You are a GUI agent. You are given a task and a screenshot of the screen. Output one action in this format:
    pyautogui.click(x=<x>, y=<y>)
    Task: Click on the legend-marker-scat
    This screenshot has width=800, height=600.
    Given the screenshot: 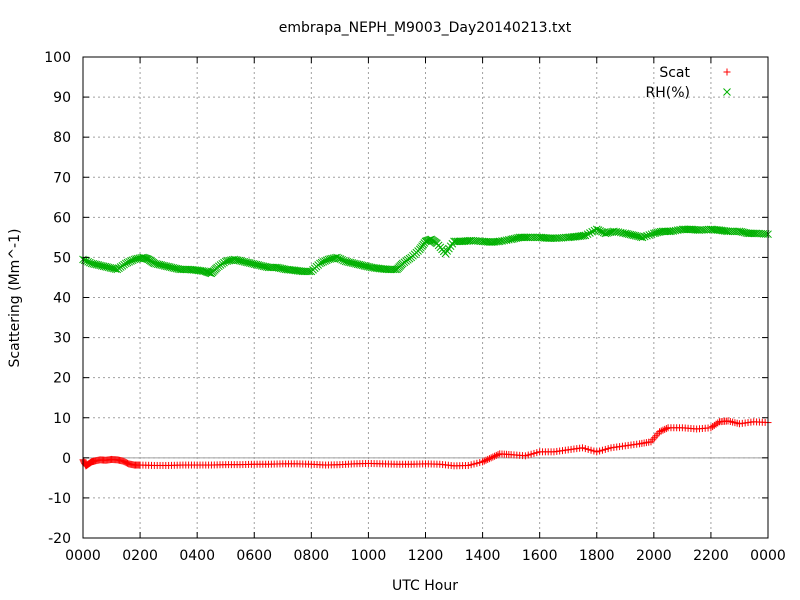 What is the action you would take?
    pyautogui.click(x=727, y=72)
    